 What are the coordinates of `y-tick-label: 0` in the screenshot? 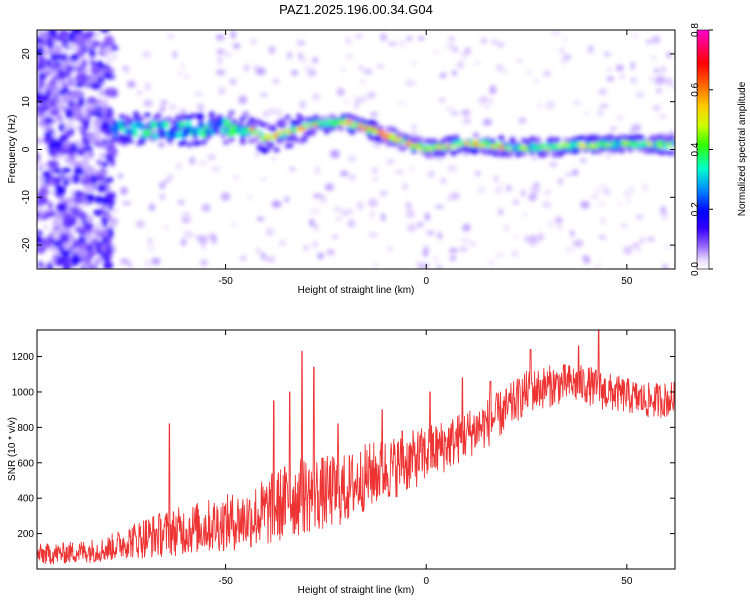 It's located at (26, 149).